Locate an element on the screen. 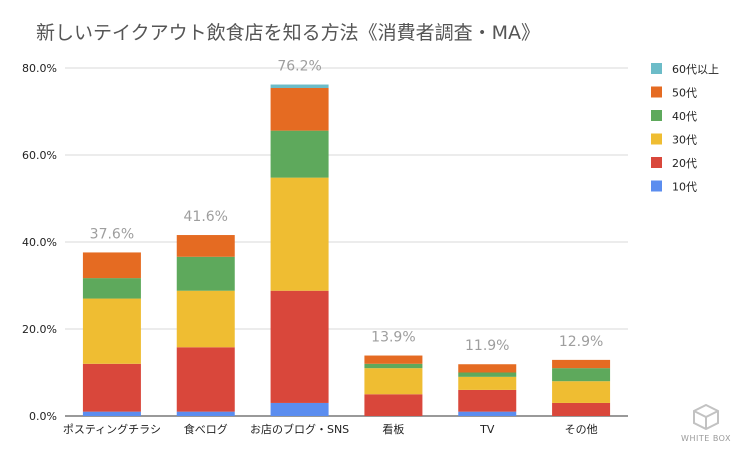  y-tick-label: 20.0% is located at coordinates (39, 329).